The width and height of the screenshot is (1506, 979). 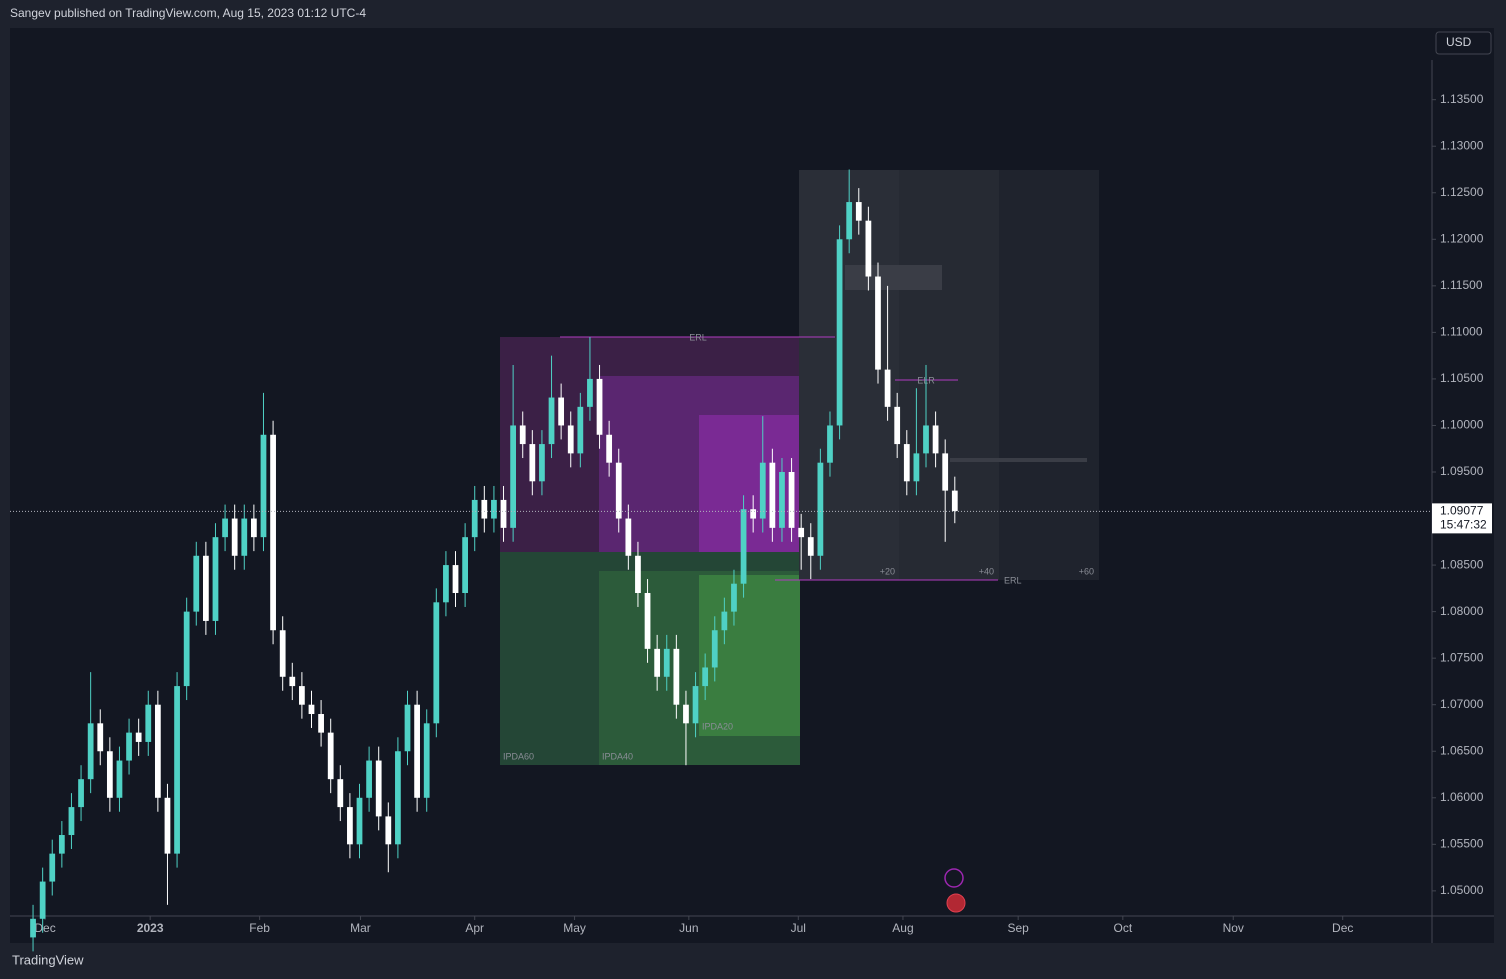 What do you see at coordinates (574, 928) in the screenshot?
I see `x-tick-label: May` at bounding box center [574, 928].